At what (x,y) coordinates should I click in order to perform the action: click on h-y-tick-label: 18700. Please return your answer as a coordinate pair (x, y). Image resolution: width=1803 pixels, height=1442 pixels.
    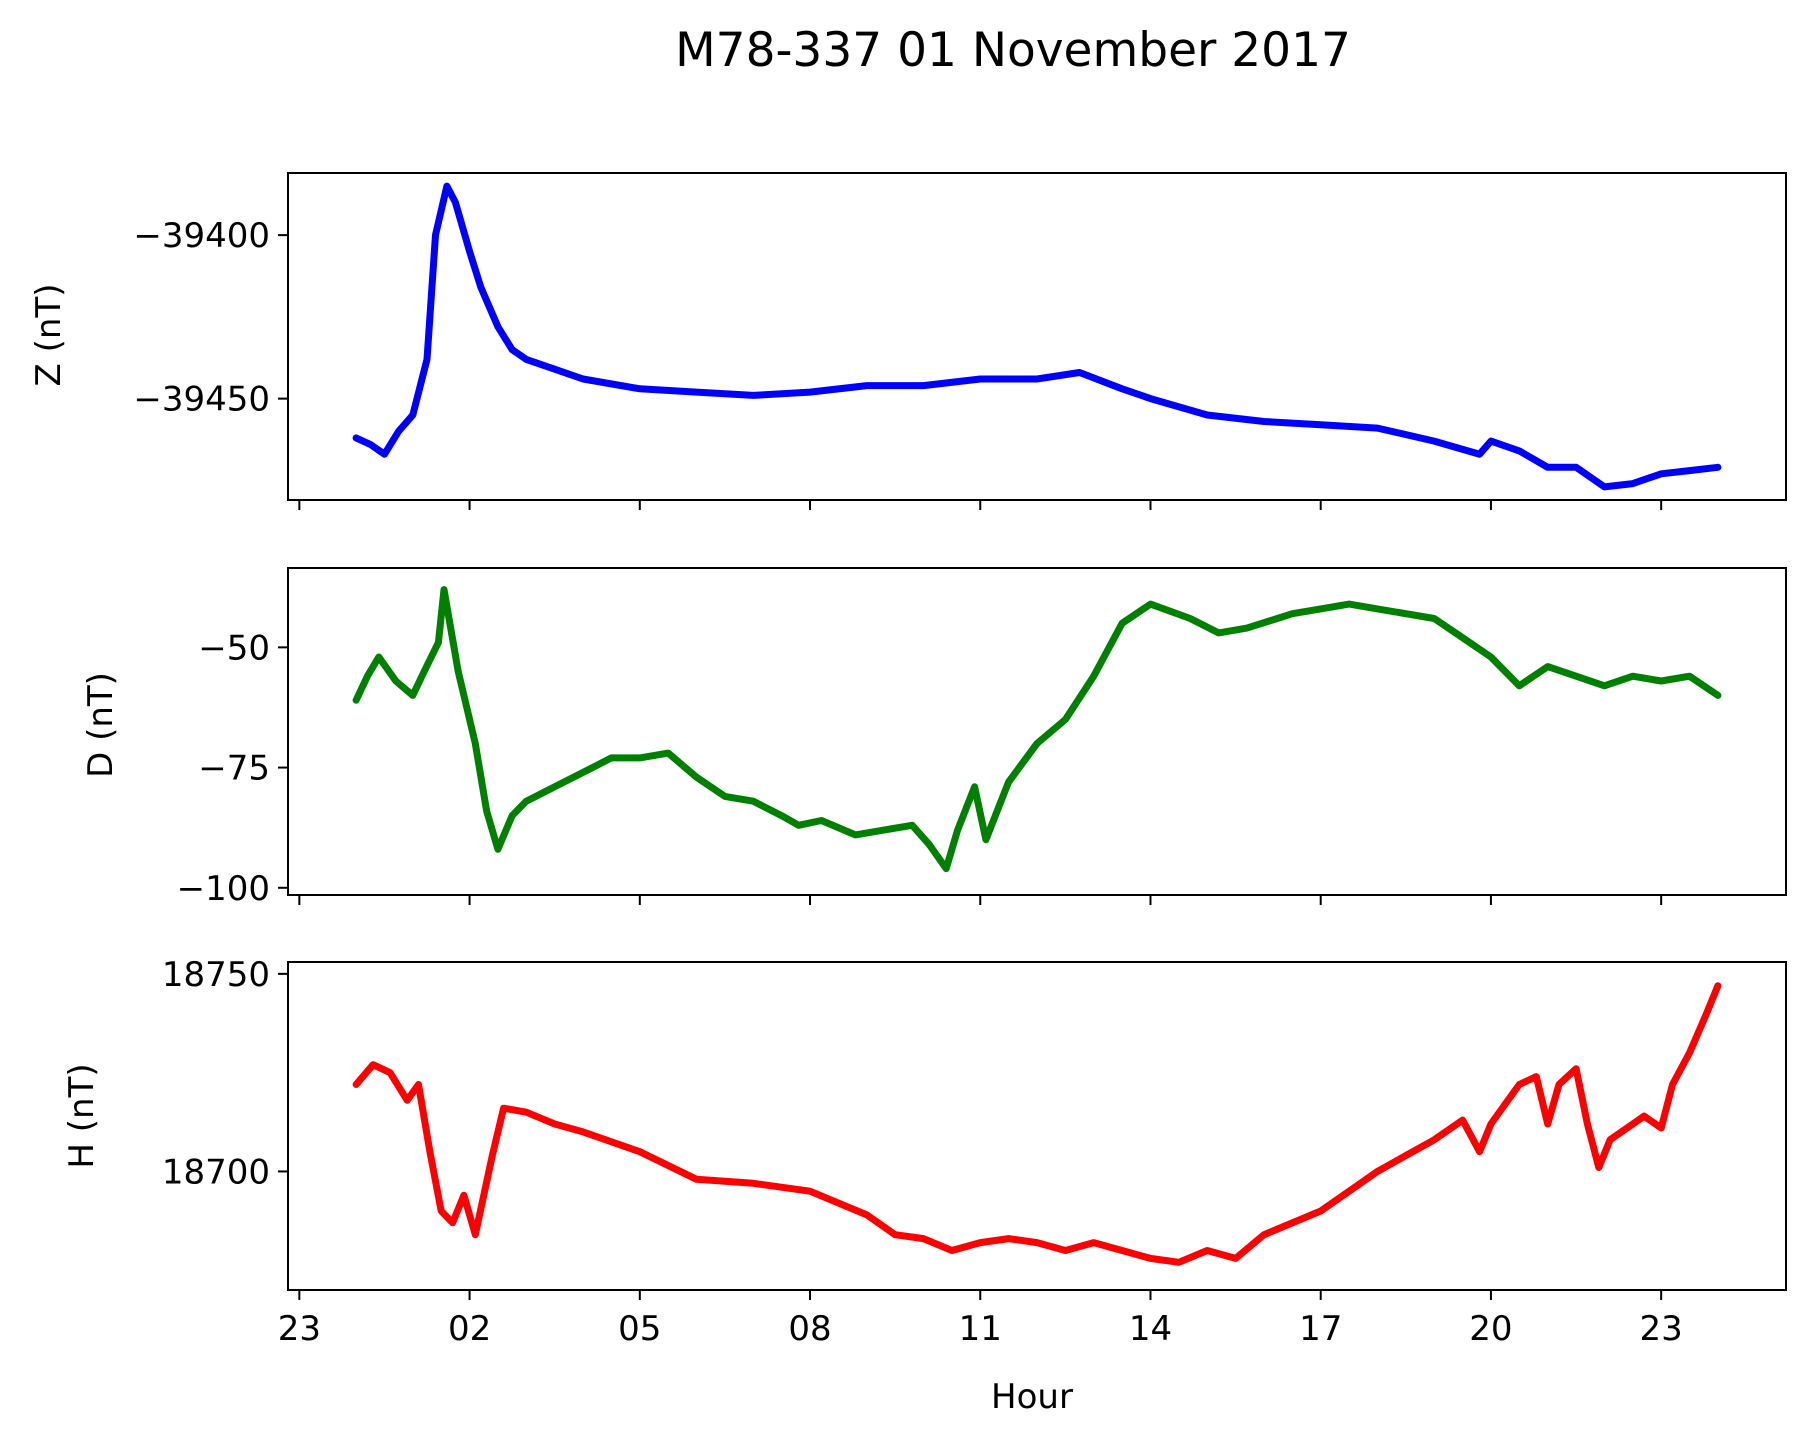
    Looking at the image, I should click on (216, 1172).